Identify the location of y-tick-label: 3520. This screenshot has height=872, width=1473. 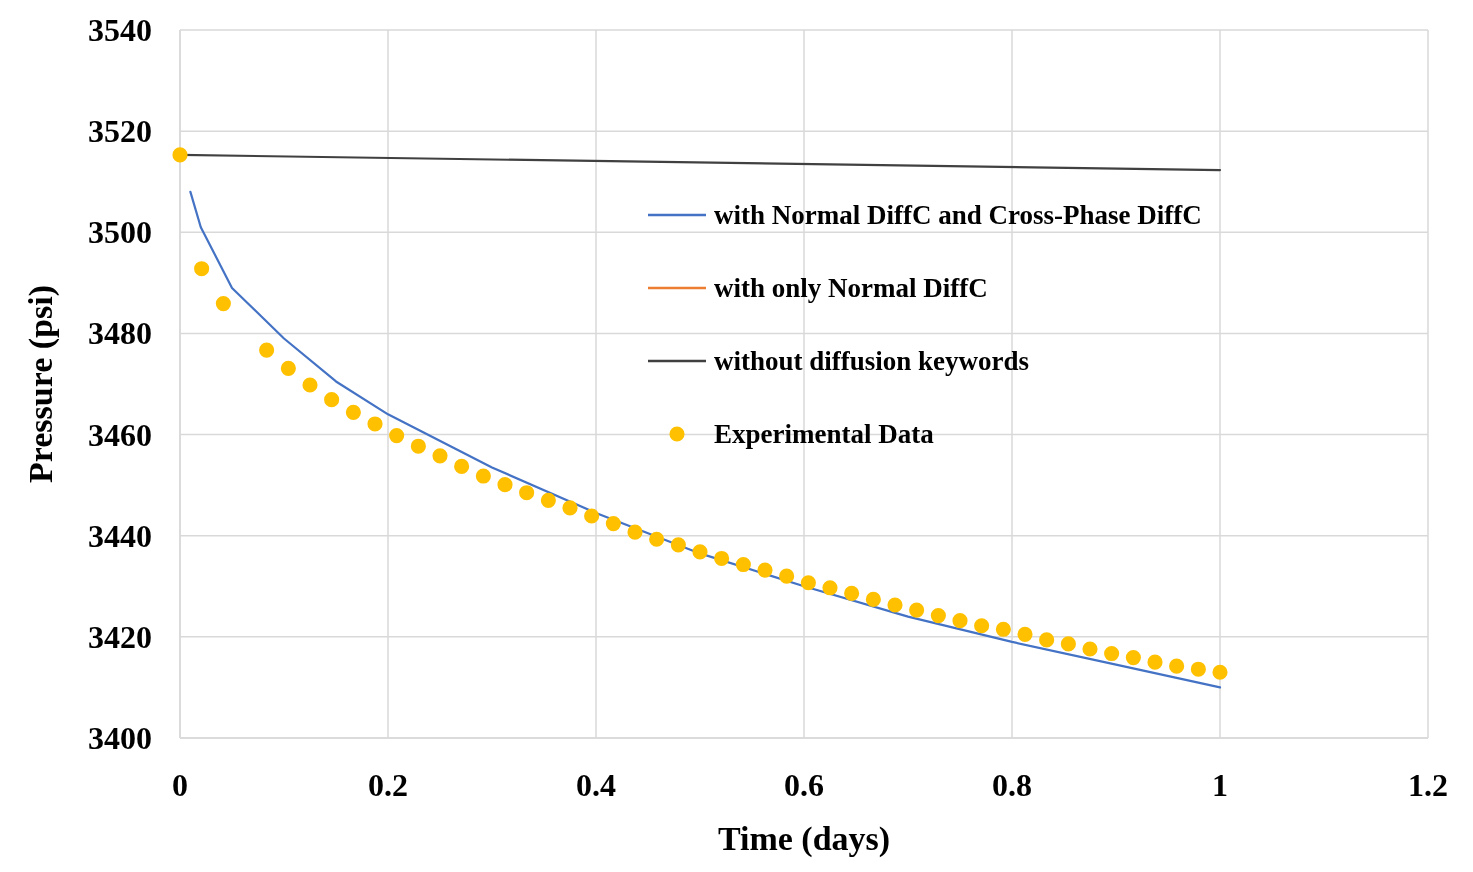
(120, 131).